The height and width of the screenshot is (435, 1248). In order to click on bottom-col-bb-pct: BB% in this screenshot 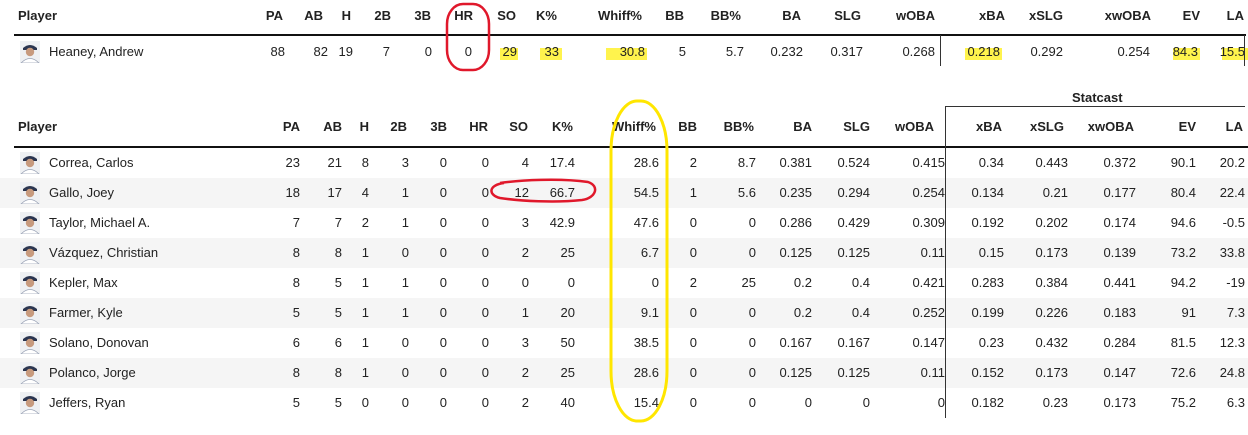, I will do `click(738, 126)`.